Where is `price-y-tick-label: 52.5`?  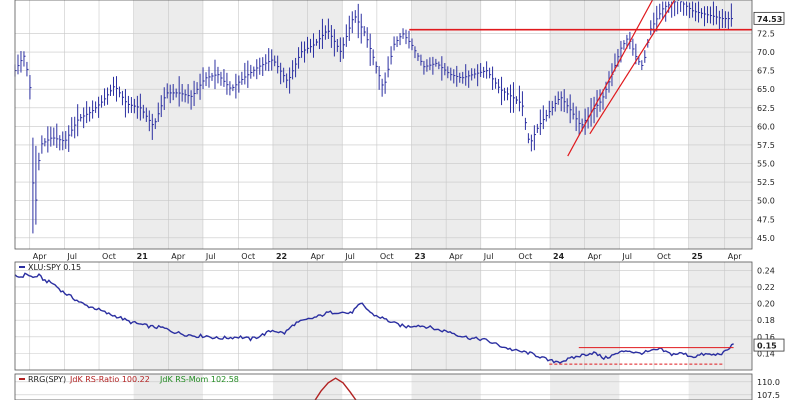 price-y-tick-label: 52.5 is located at coordinates (766, 182).